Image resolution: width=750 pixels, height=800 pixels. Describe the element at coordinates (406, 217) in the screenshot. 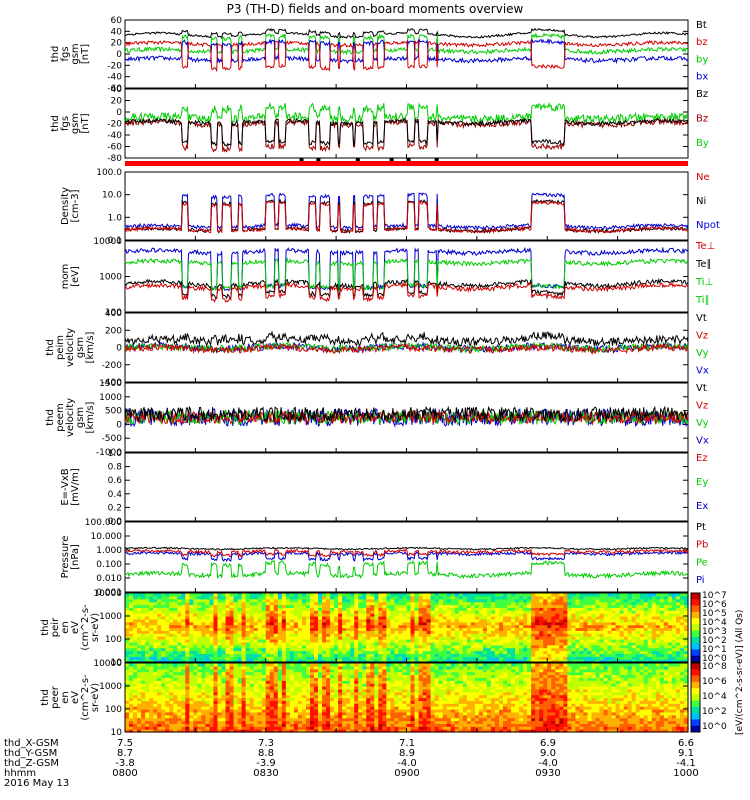

I see `series-ne` at that location.